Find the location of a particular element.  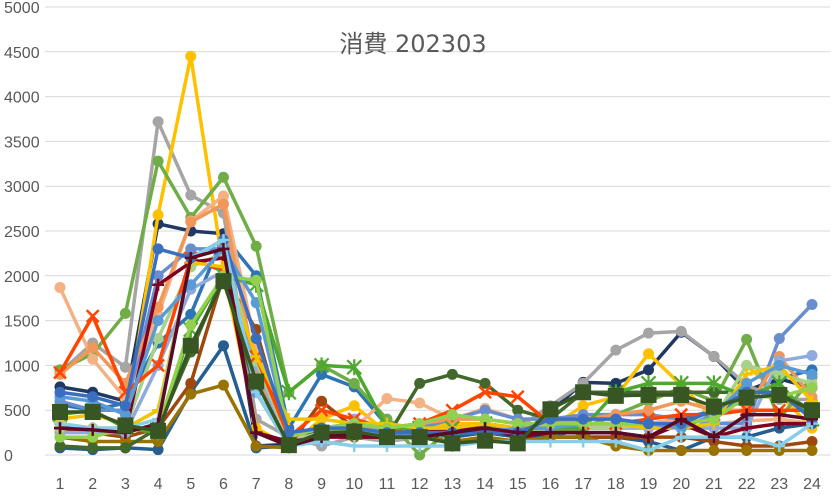

x-tick-label: 5 is located at coordinates (190, 484).